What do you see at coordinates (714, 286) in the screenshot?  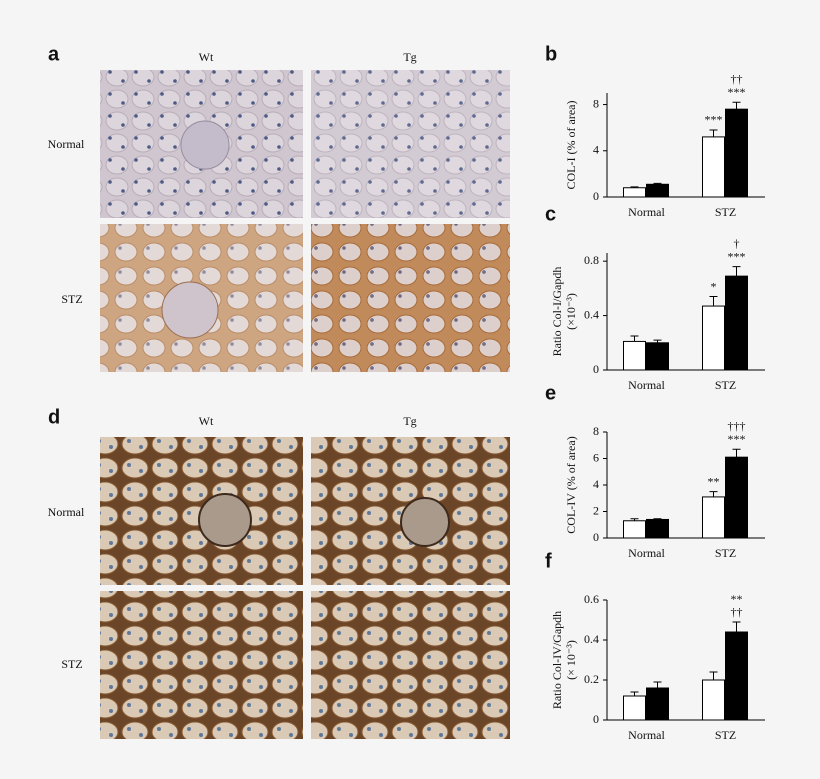 I see `significance: *` at bounding box center [714, 286].